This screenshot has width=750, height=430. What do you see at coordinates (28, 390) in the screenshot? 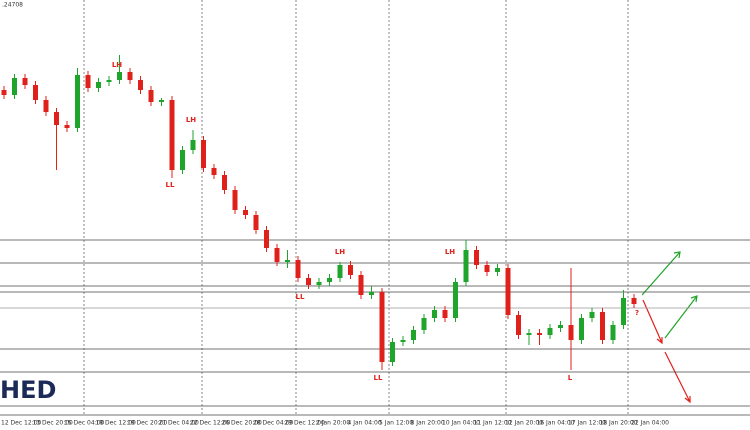
I see `logo: HED` at bounding box center [28, 390].